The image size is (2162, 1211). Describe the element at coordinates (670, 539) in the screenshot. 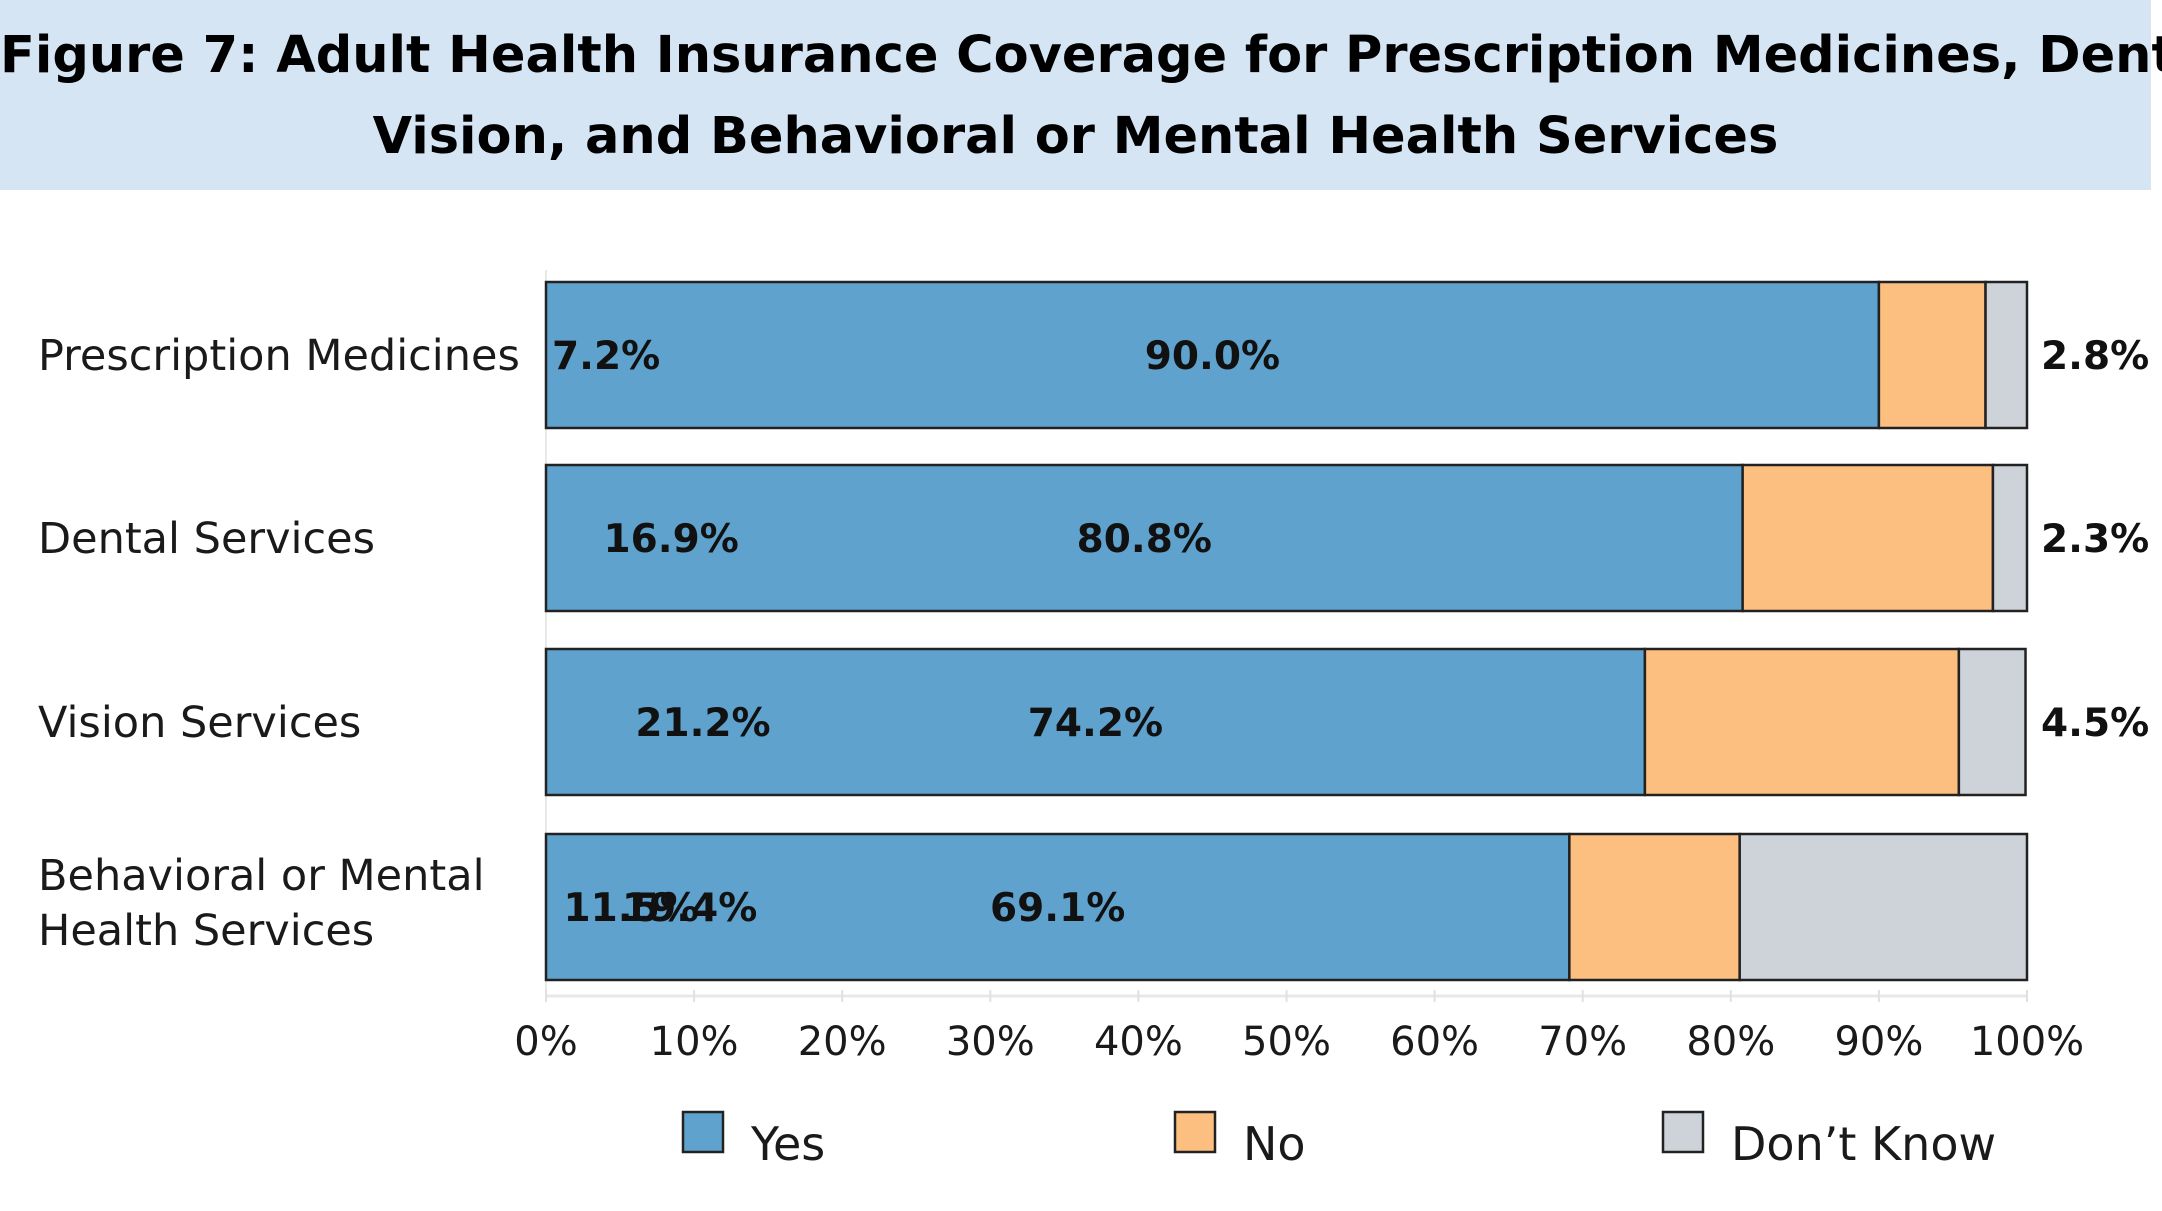

I see `data-label: 16.9%` at that location.